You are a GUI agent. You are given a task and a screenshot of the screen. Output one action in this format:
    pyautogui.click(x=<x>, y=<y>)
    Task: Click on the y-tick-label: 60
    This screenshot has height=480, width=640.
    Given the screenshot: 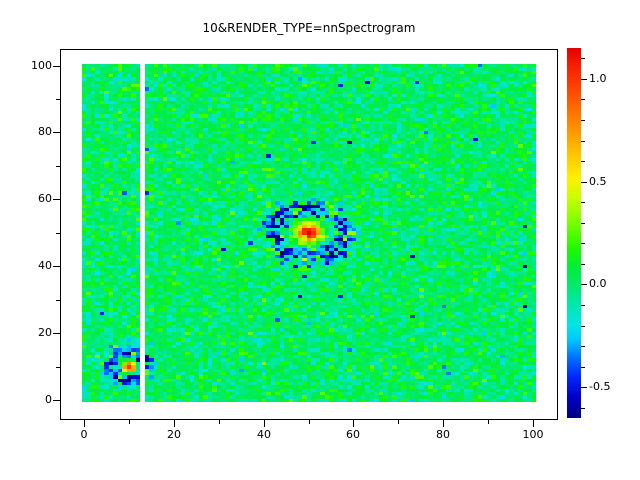 What is the action you would take?
    pyautogui.click(x=45, y=198)
    